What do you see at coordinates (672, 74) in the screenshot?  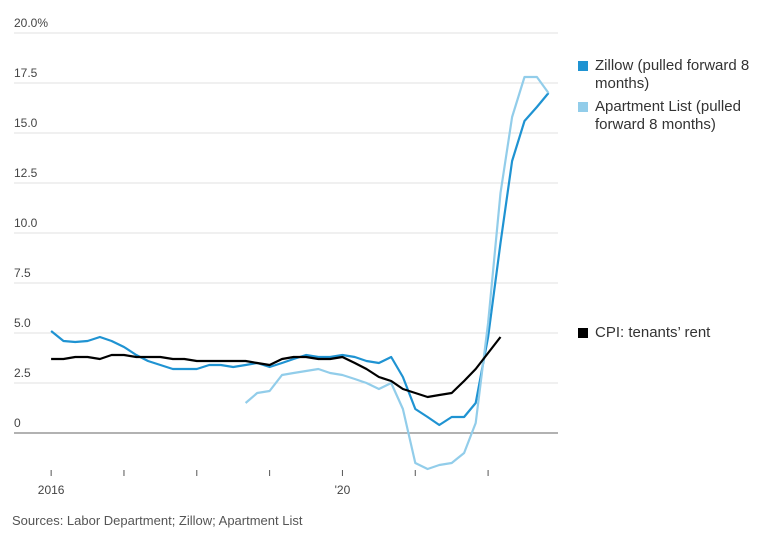 I see `legend-label: Zillow (pulled forward 8 months)` at bounding box center [672, 74].